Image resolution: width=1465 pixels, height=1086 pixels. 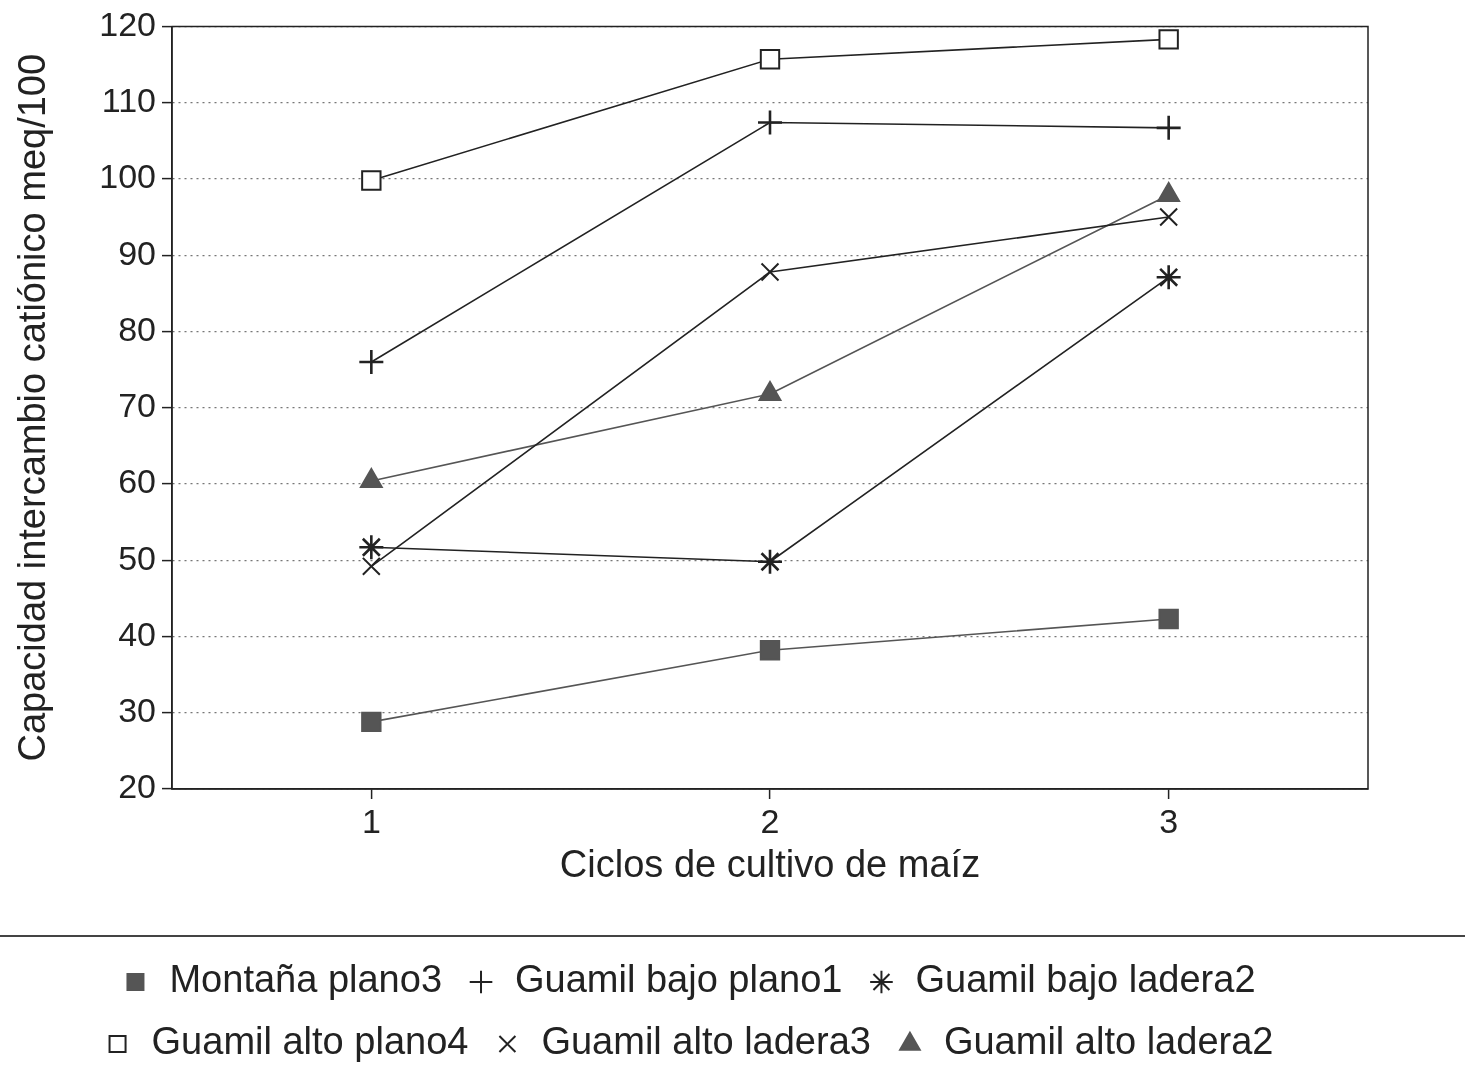 What do you see at coordinates (770, 820) in the screenshot?
I see `x-tick-label: 2` at bounding box center [770, 820].